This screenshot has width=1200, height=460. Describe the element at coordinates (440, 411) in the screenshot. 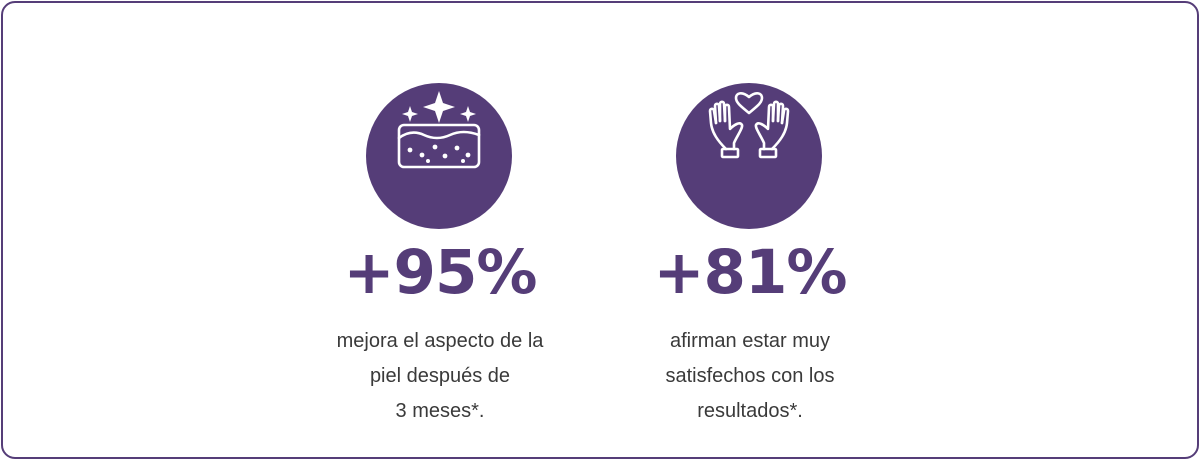

I see `stat-description-line: 3 meses*.` at that location.